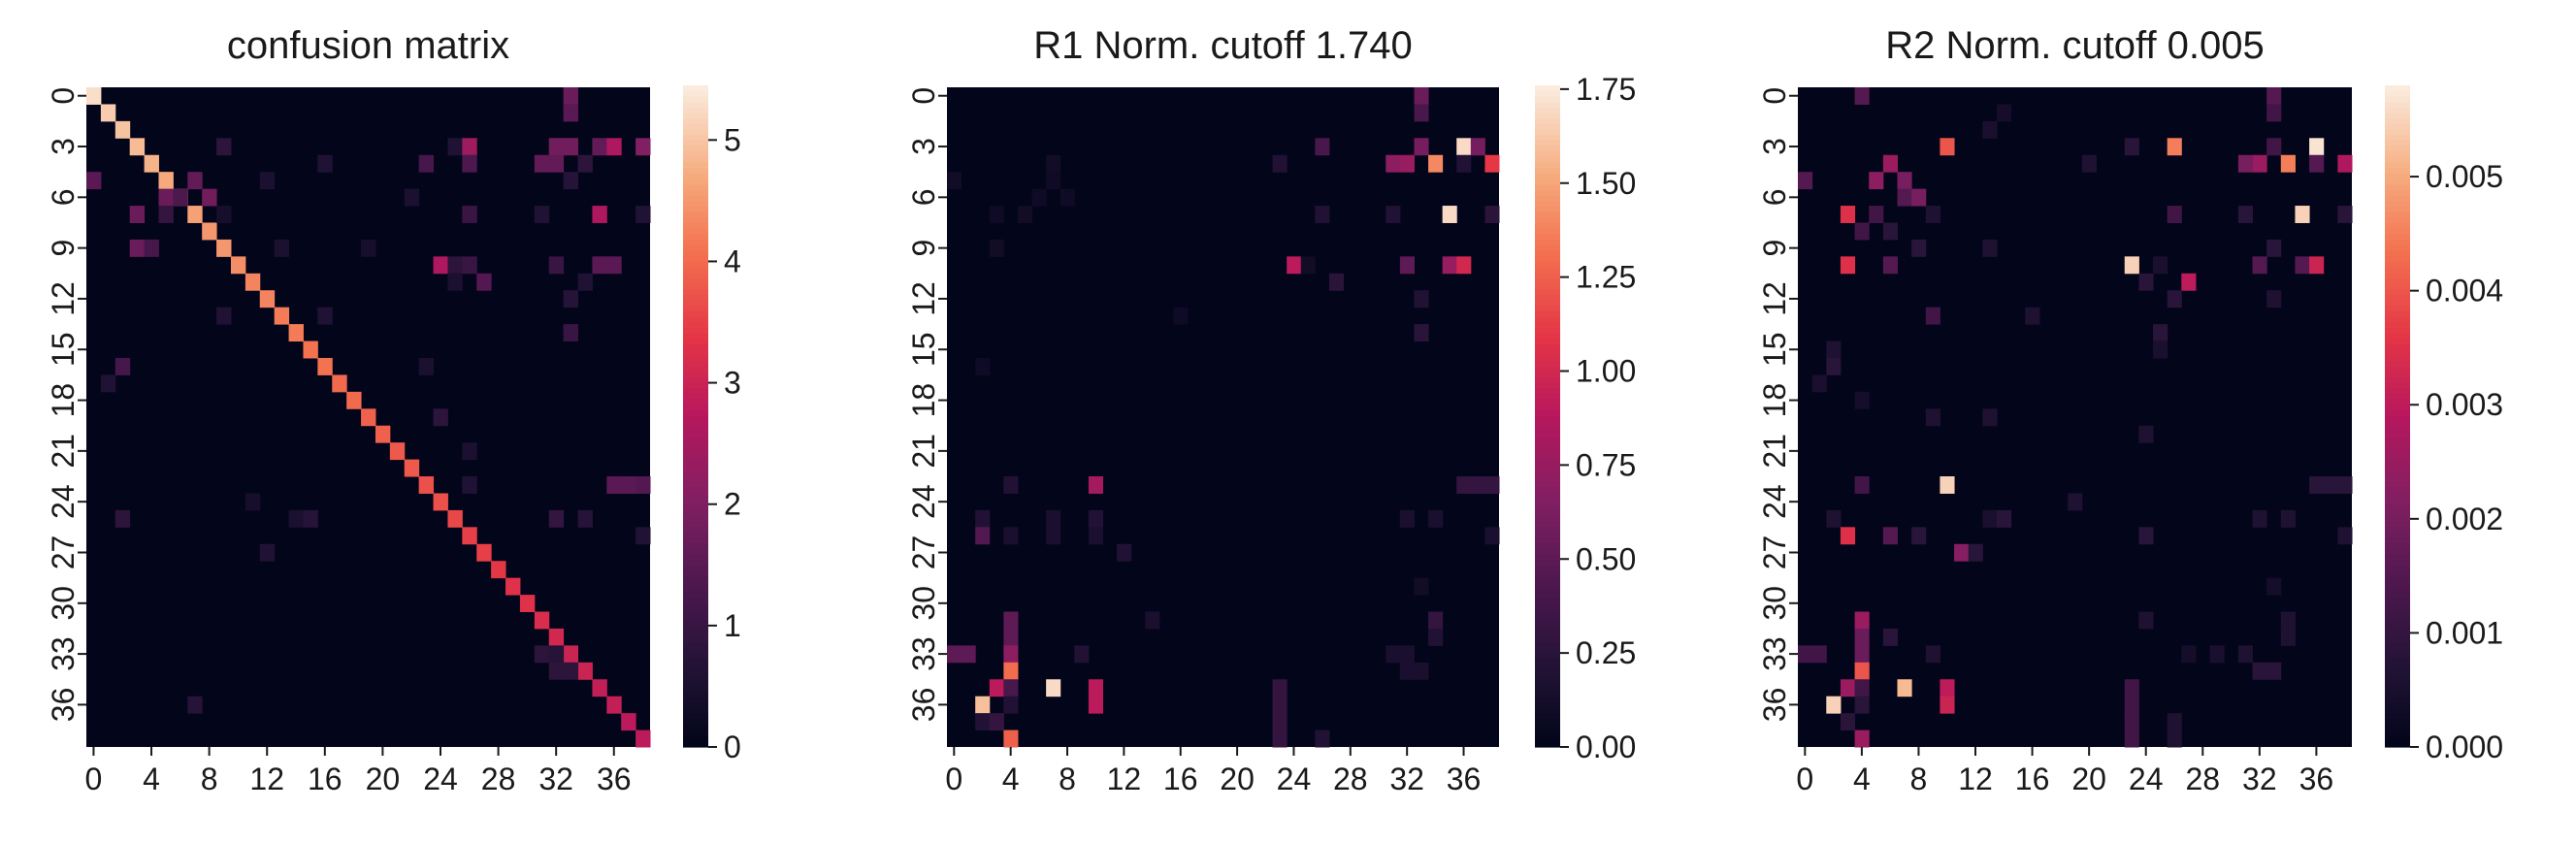 The image size is (2576, 843). Describe the element at coordinates (63, 653) in the screenshot. I see `y-tick-label: 33` at that location.